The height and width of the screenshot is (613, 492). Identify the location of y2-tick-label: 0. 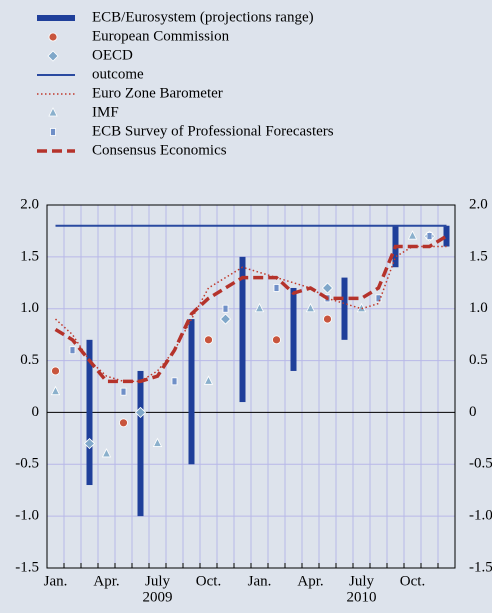
(473, 412).